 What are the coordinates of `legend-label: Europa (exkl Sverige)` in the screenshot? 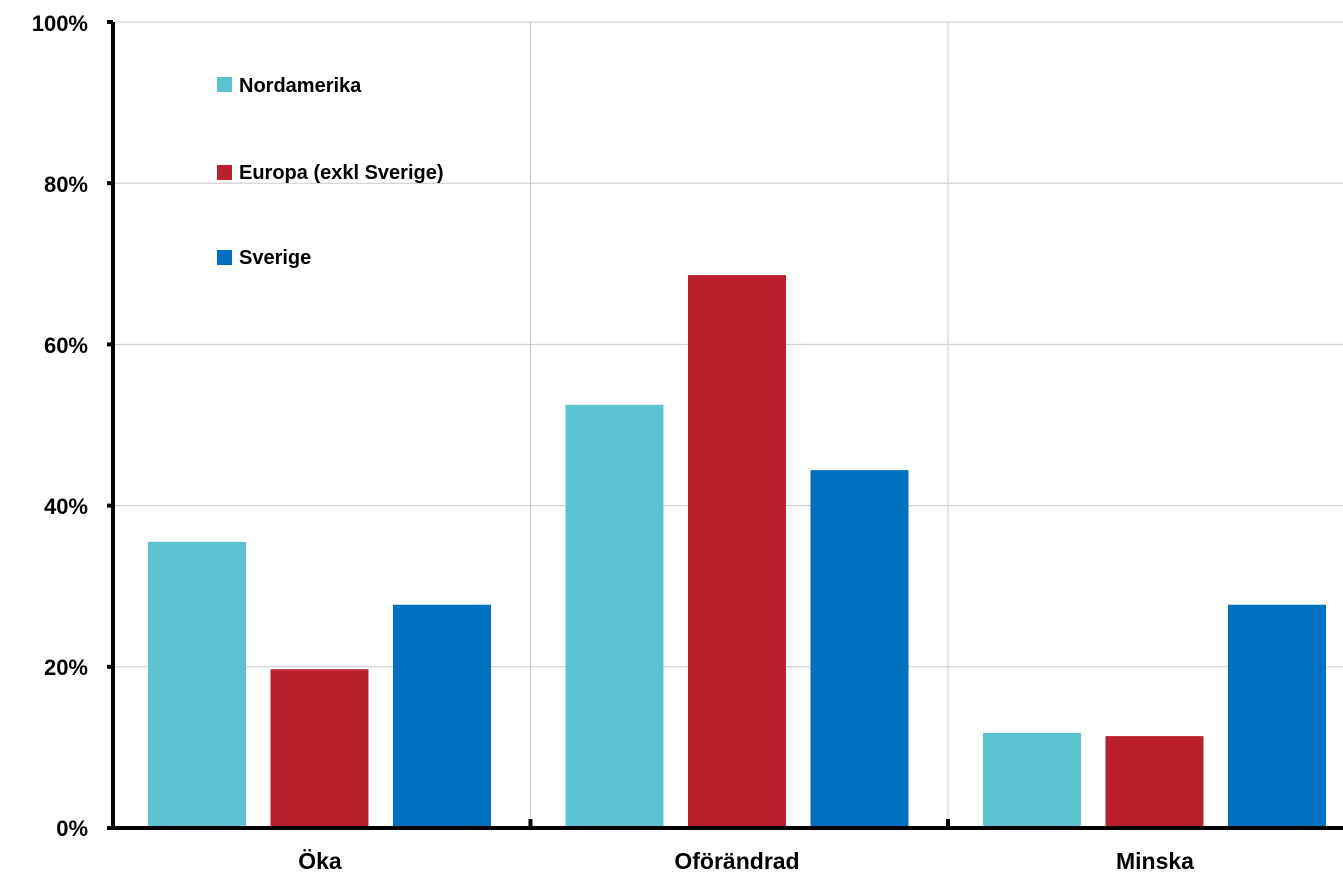 It's located at (341, 173).